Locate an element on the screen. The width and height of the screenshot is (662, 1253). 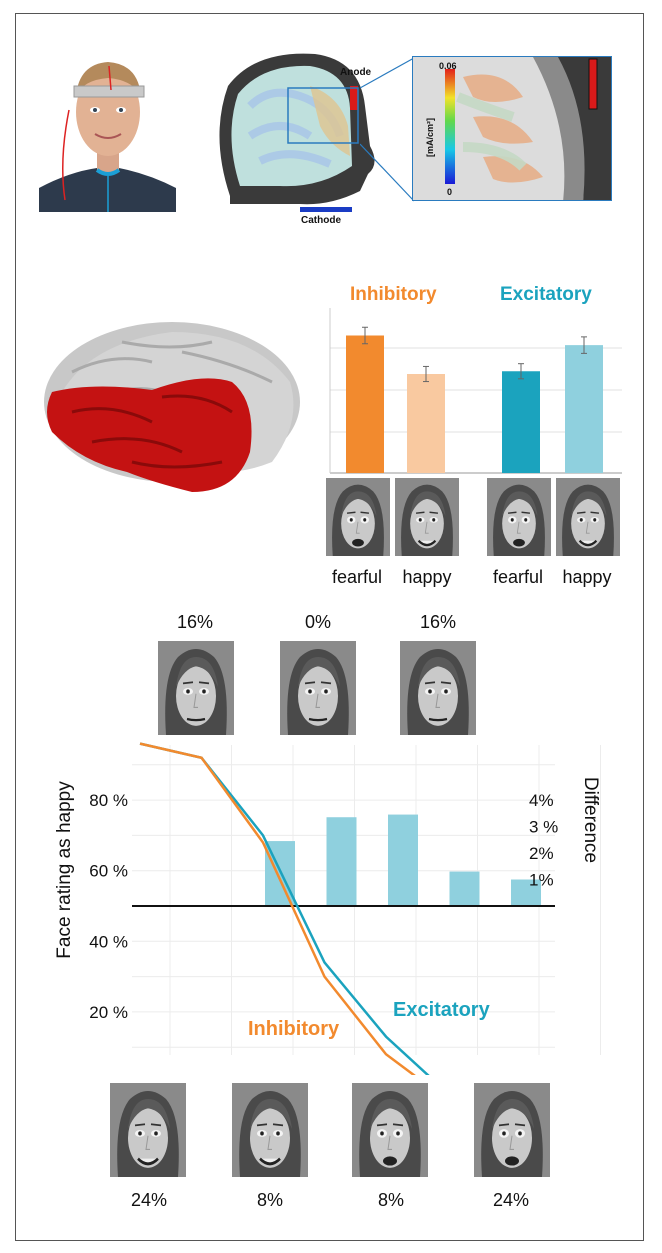
y-right-tick-label: 1% is located at coordinates (541, 880).